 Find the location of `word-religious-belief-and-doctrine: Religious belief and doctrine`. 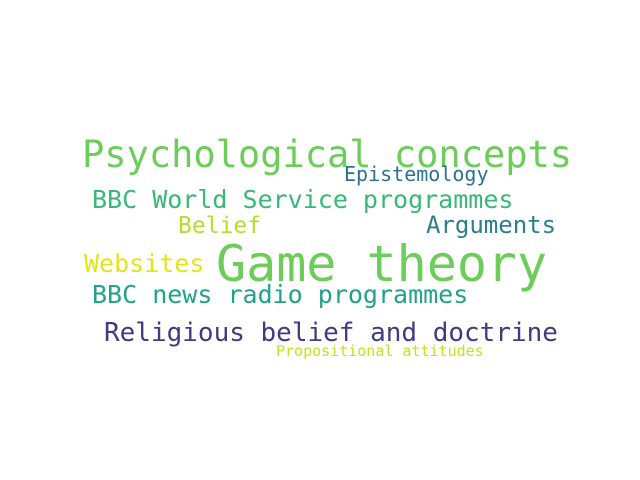

word-religious-belief-and-doctrine: Religious belief and doctrine is located at coordinates (331, 333).